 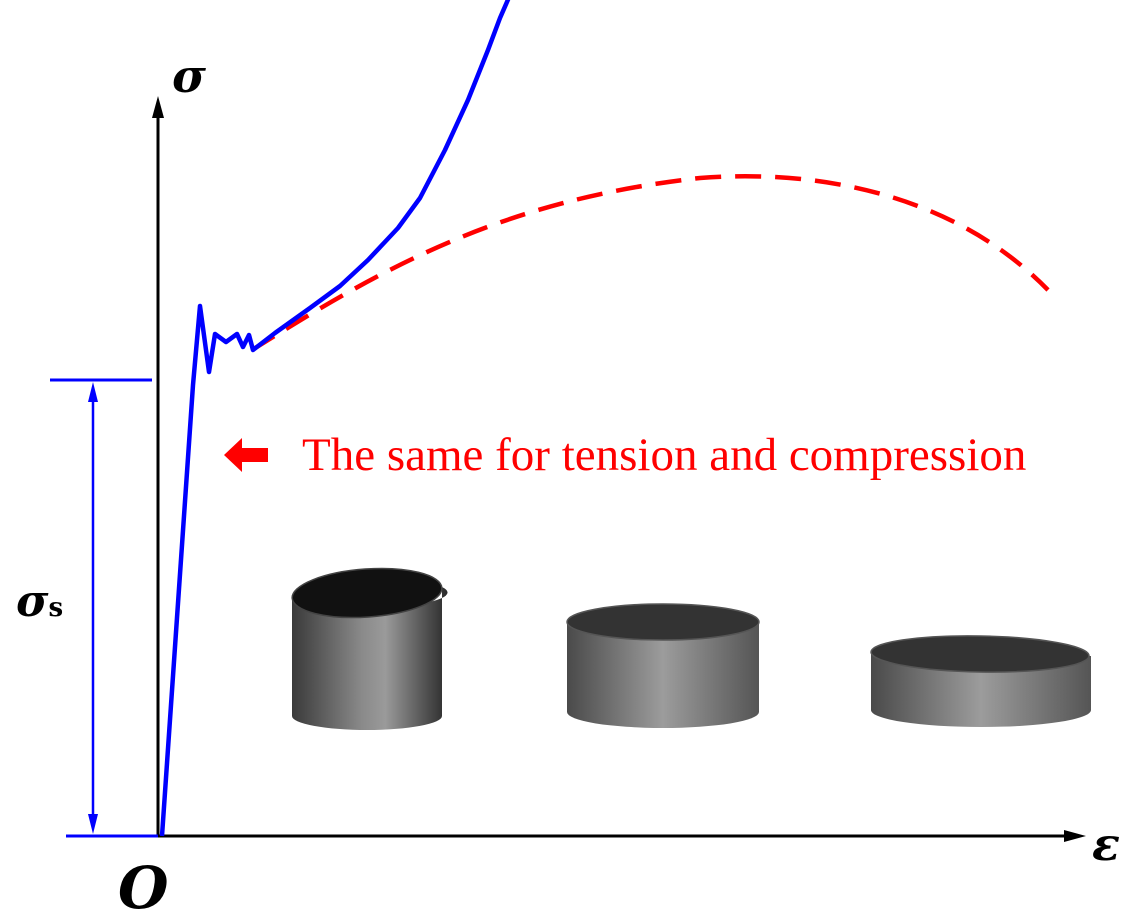 What do you see at coordinates (86, 608) in the screenshot?
I see `yield-dimension: σs` at bounding box center [86, 608].